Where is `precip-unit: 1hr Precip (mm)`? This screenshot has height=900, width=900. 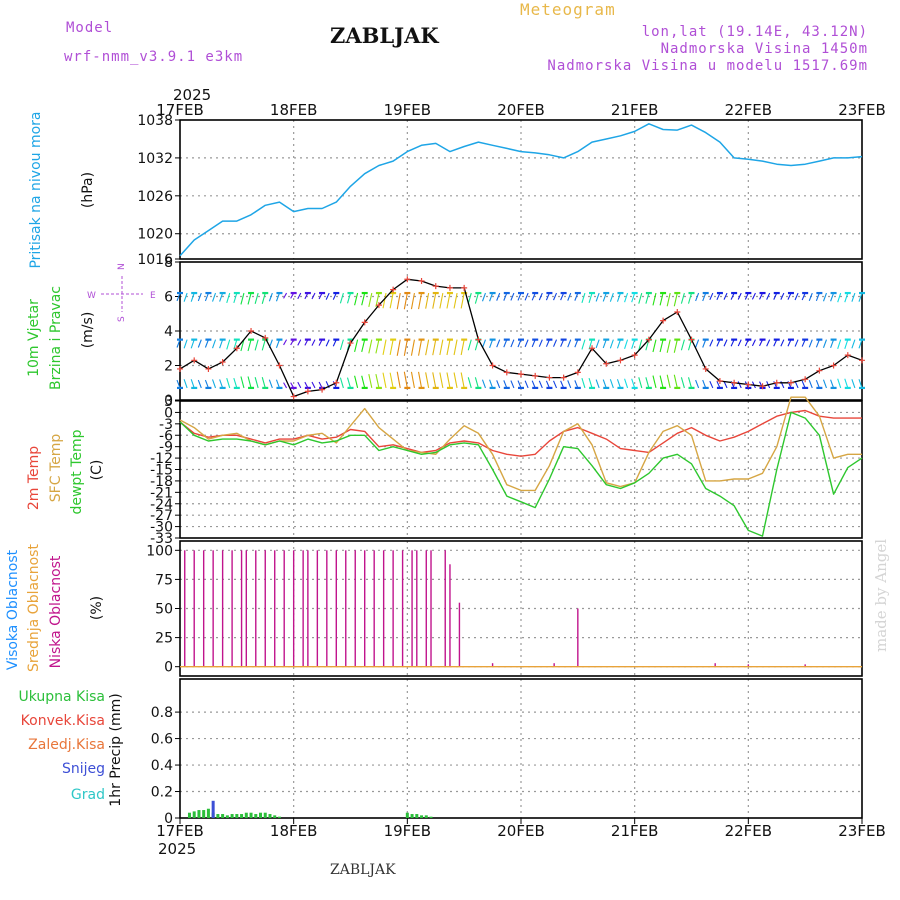 precip-unit: 1hr Precip (mm) is located at coordinates (116, 749).